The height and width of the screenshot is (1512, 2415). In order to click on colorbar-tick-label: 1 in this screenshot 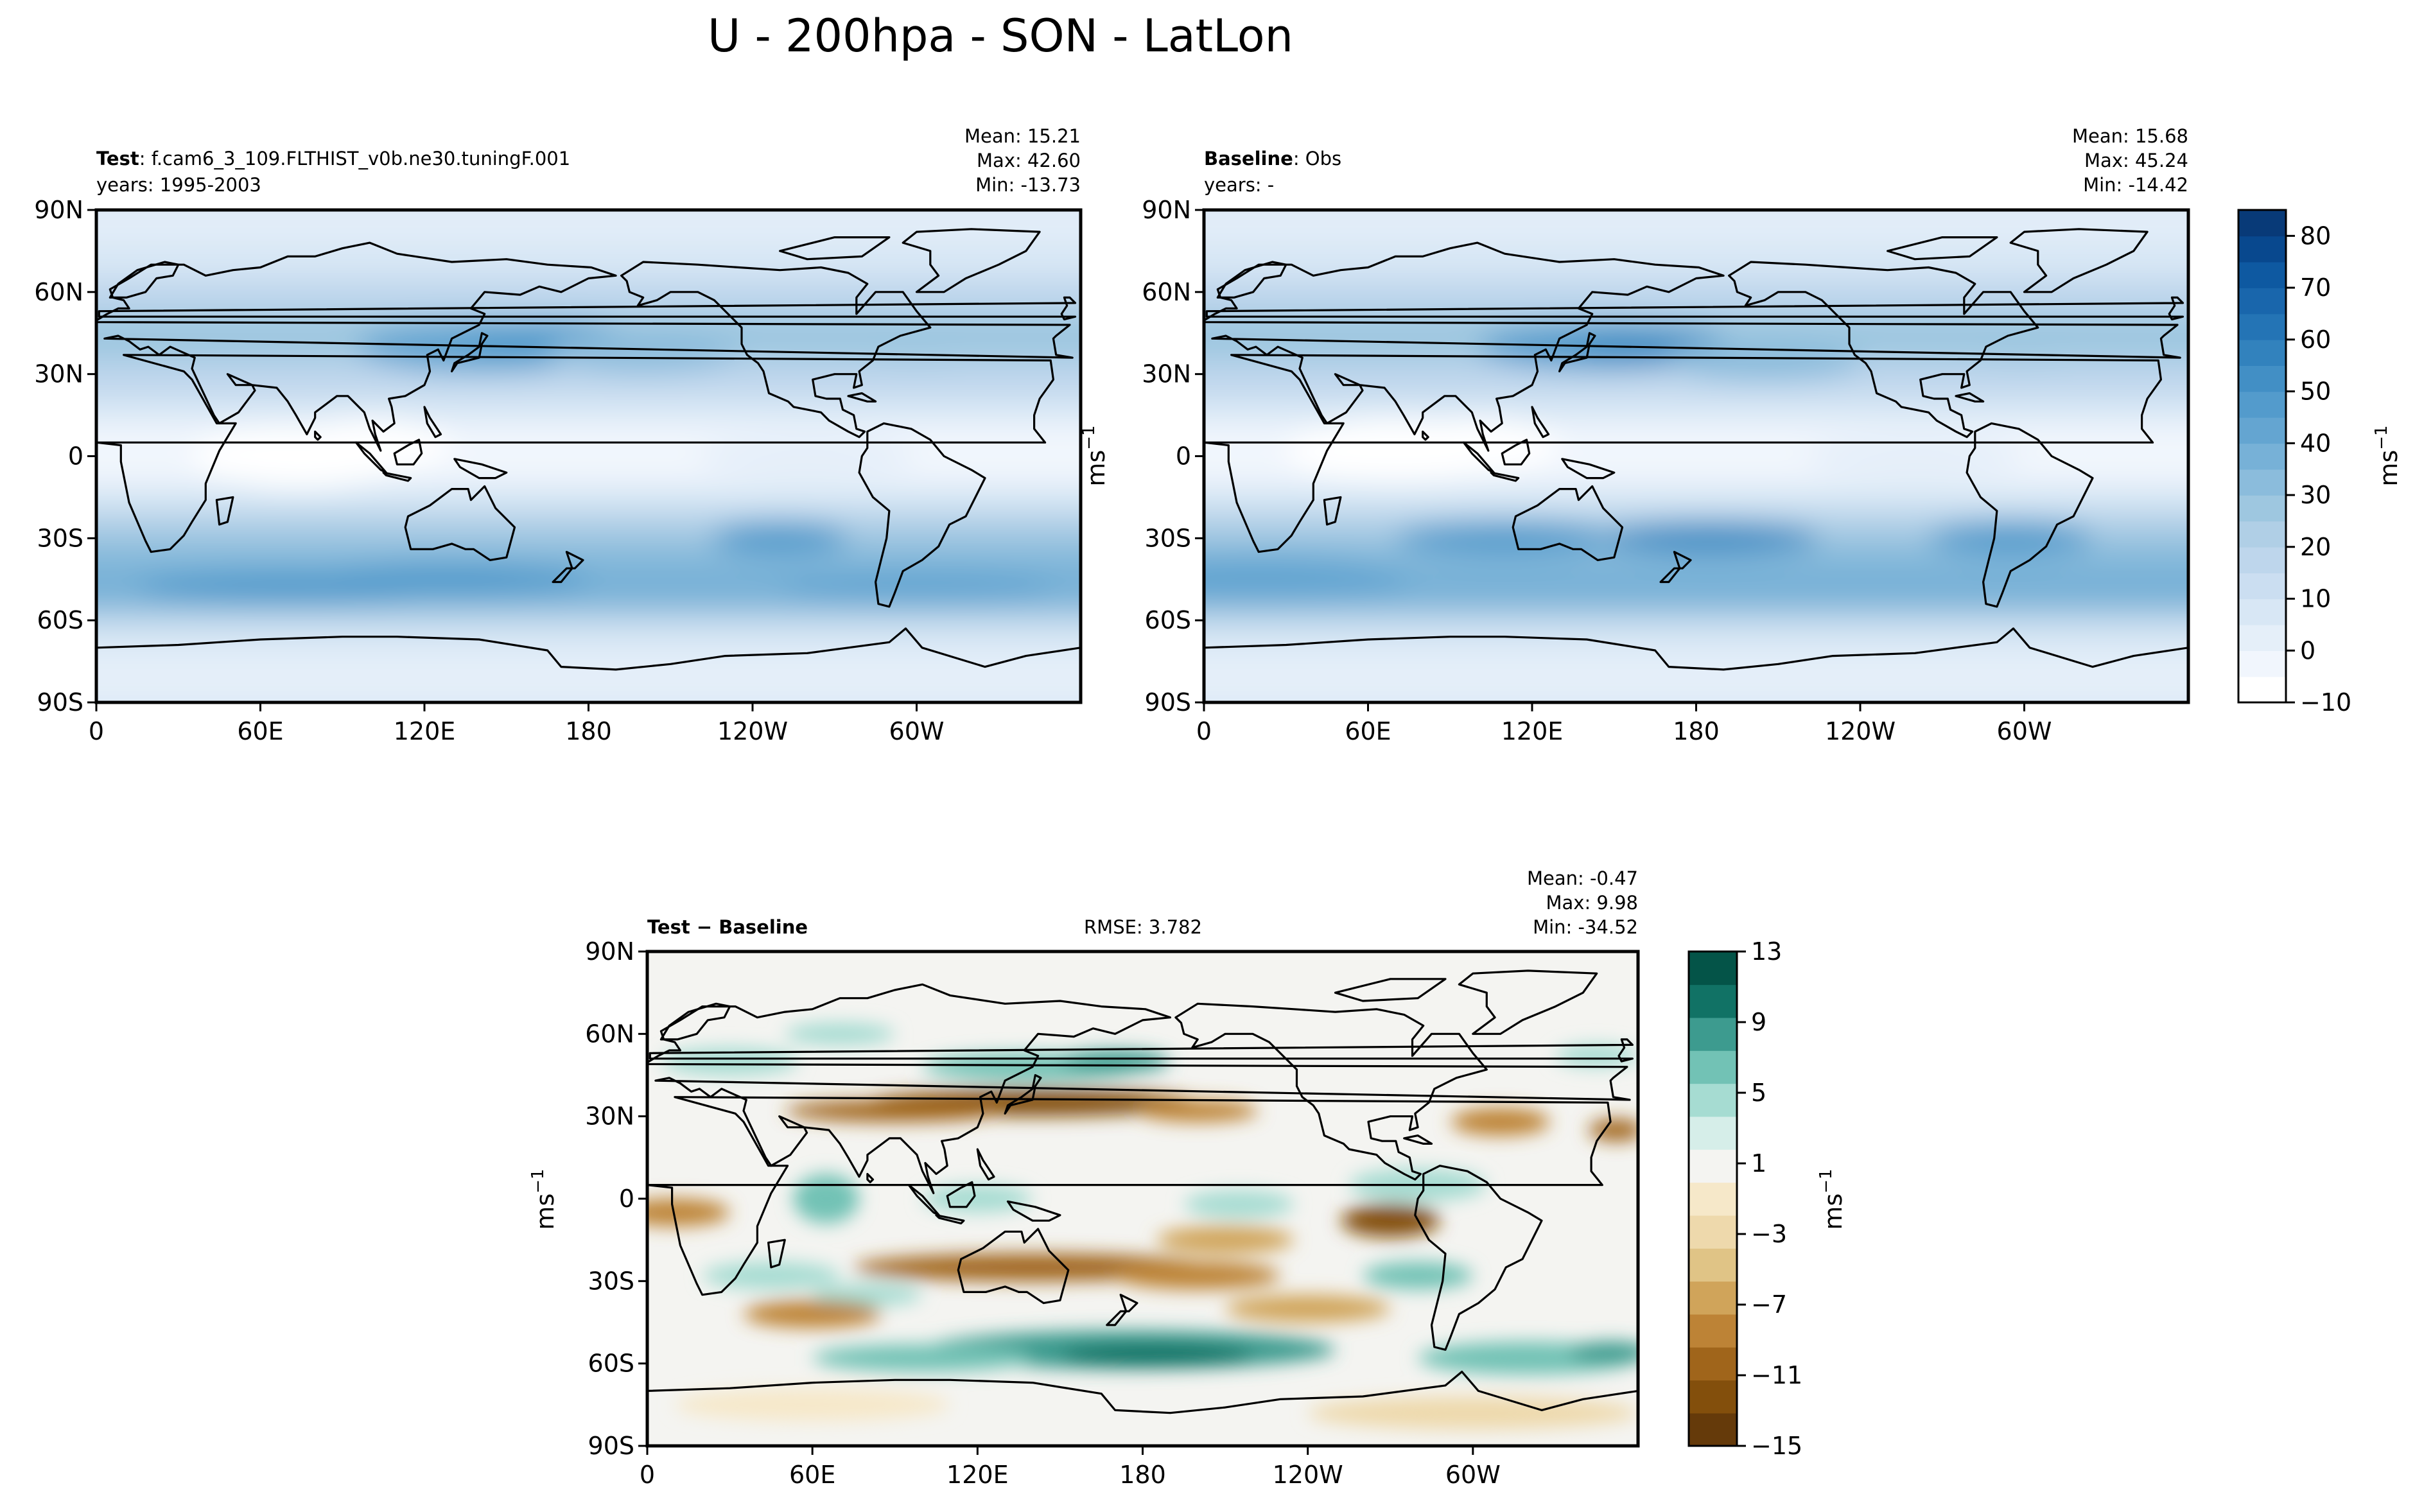, I will do `click(1758, 1163)`.